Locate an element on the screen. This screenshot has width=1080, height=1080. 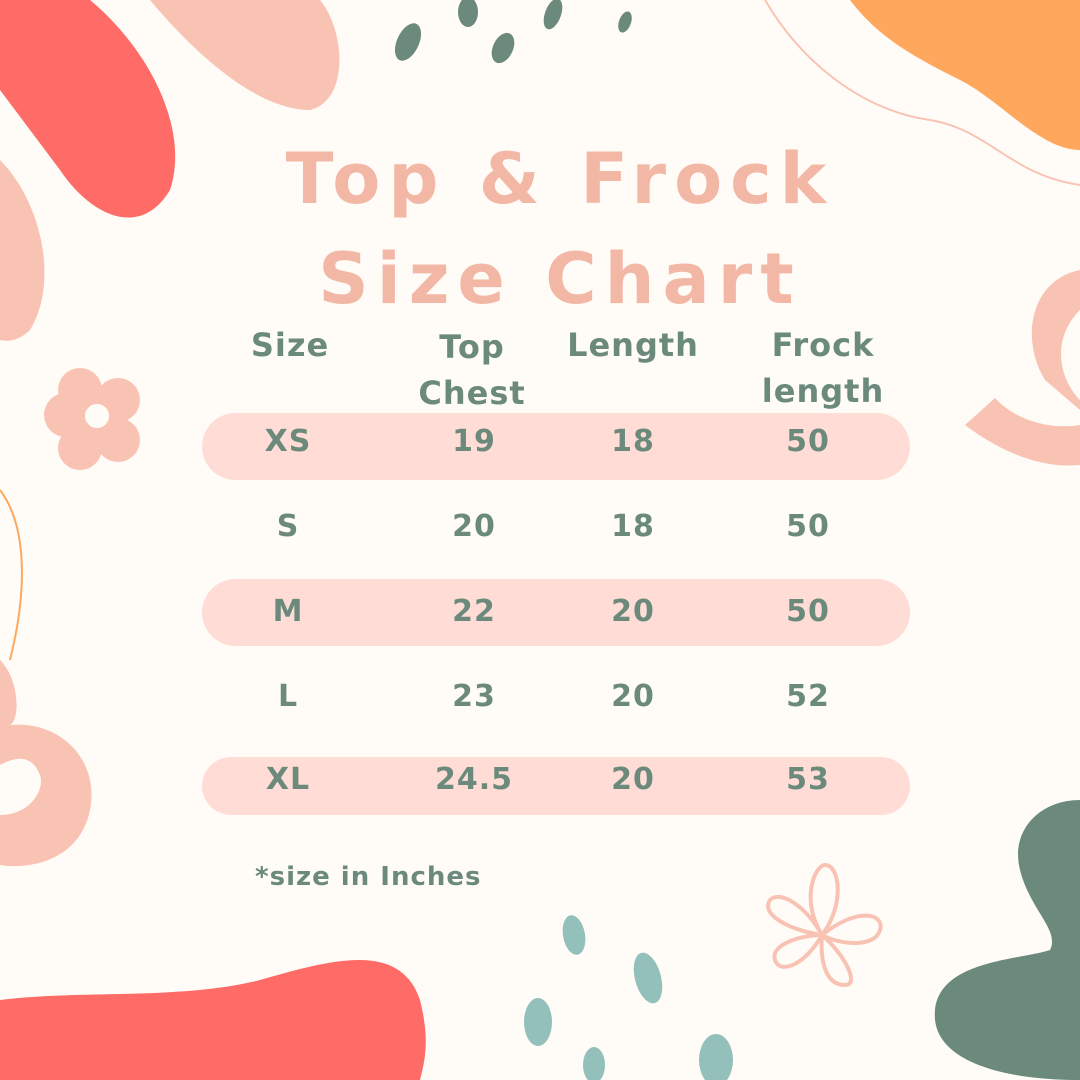
row-band-xs is located at coordinates (556, 446).